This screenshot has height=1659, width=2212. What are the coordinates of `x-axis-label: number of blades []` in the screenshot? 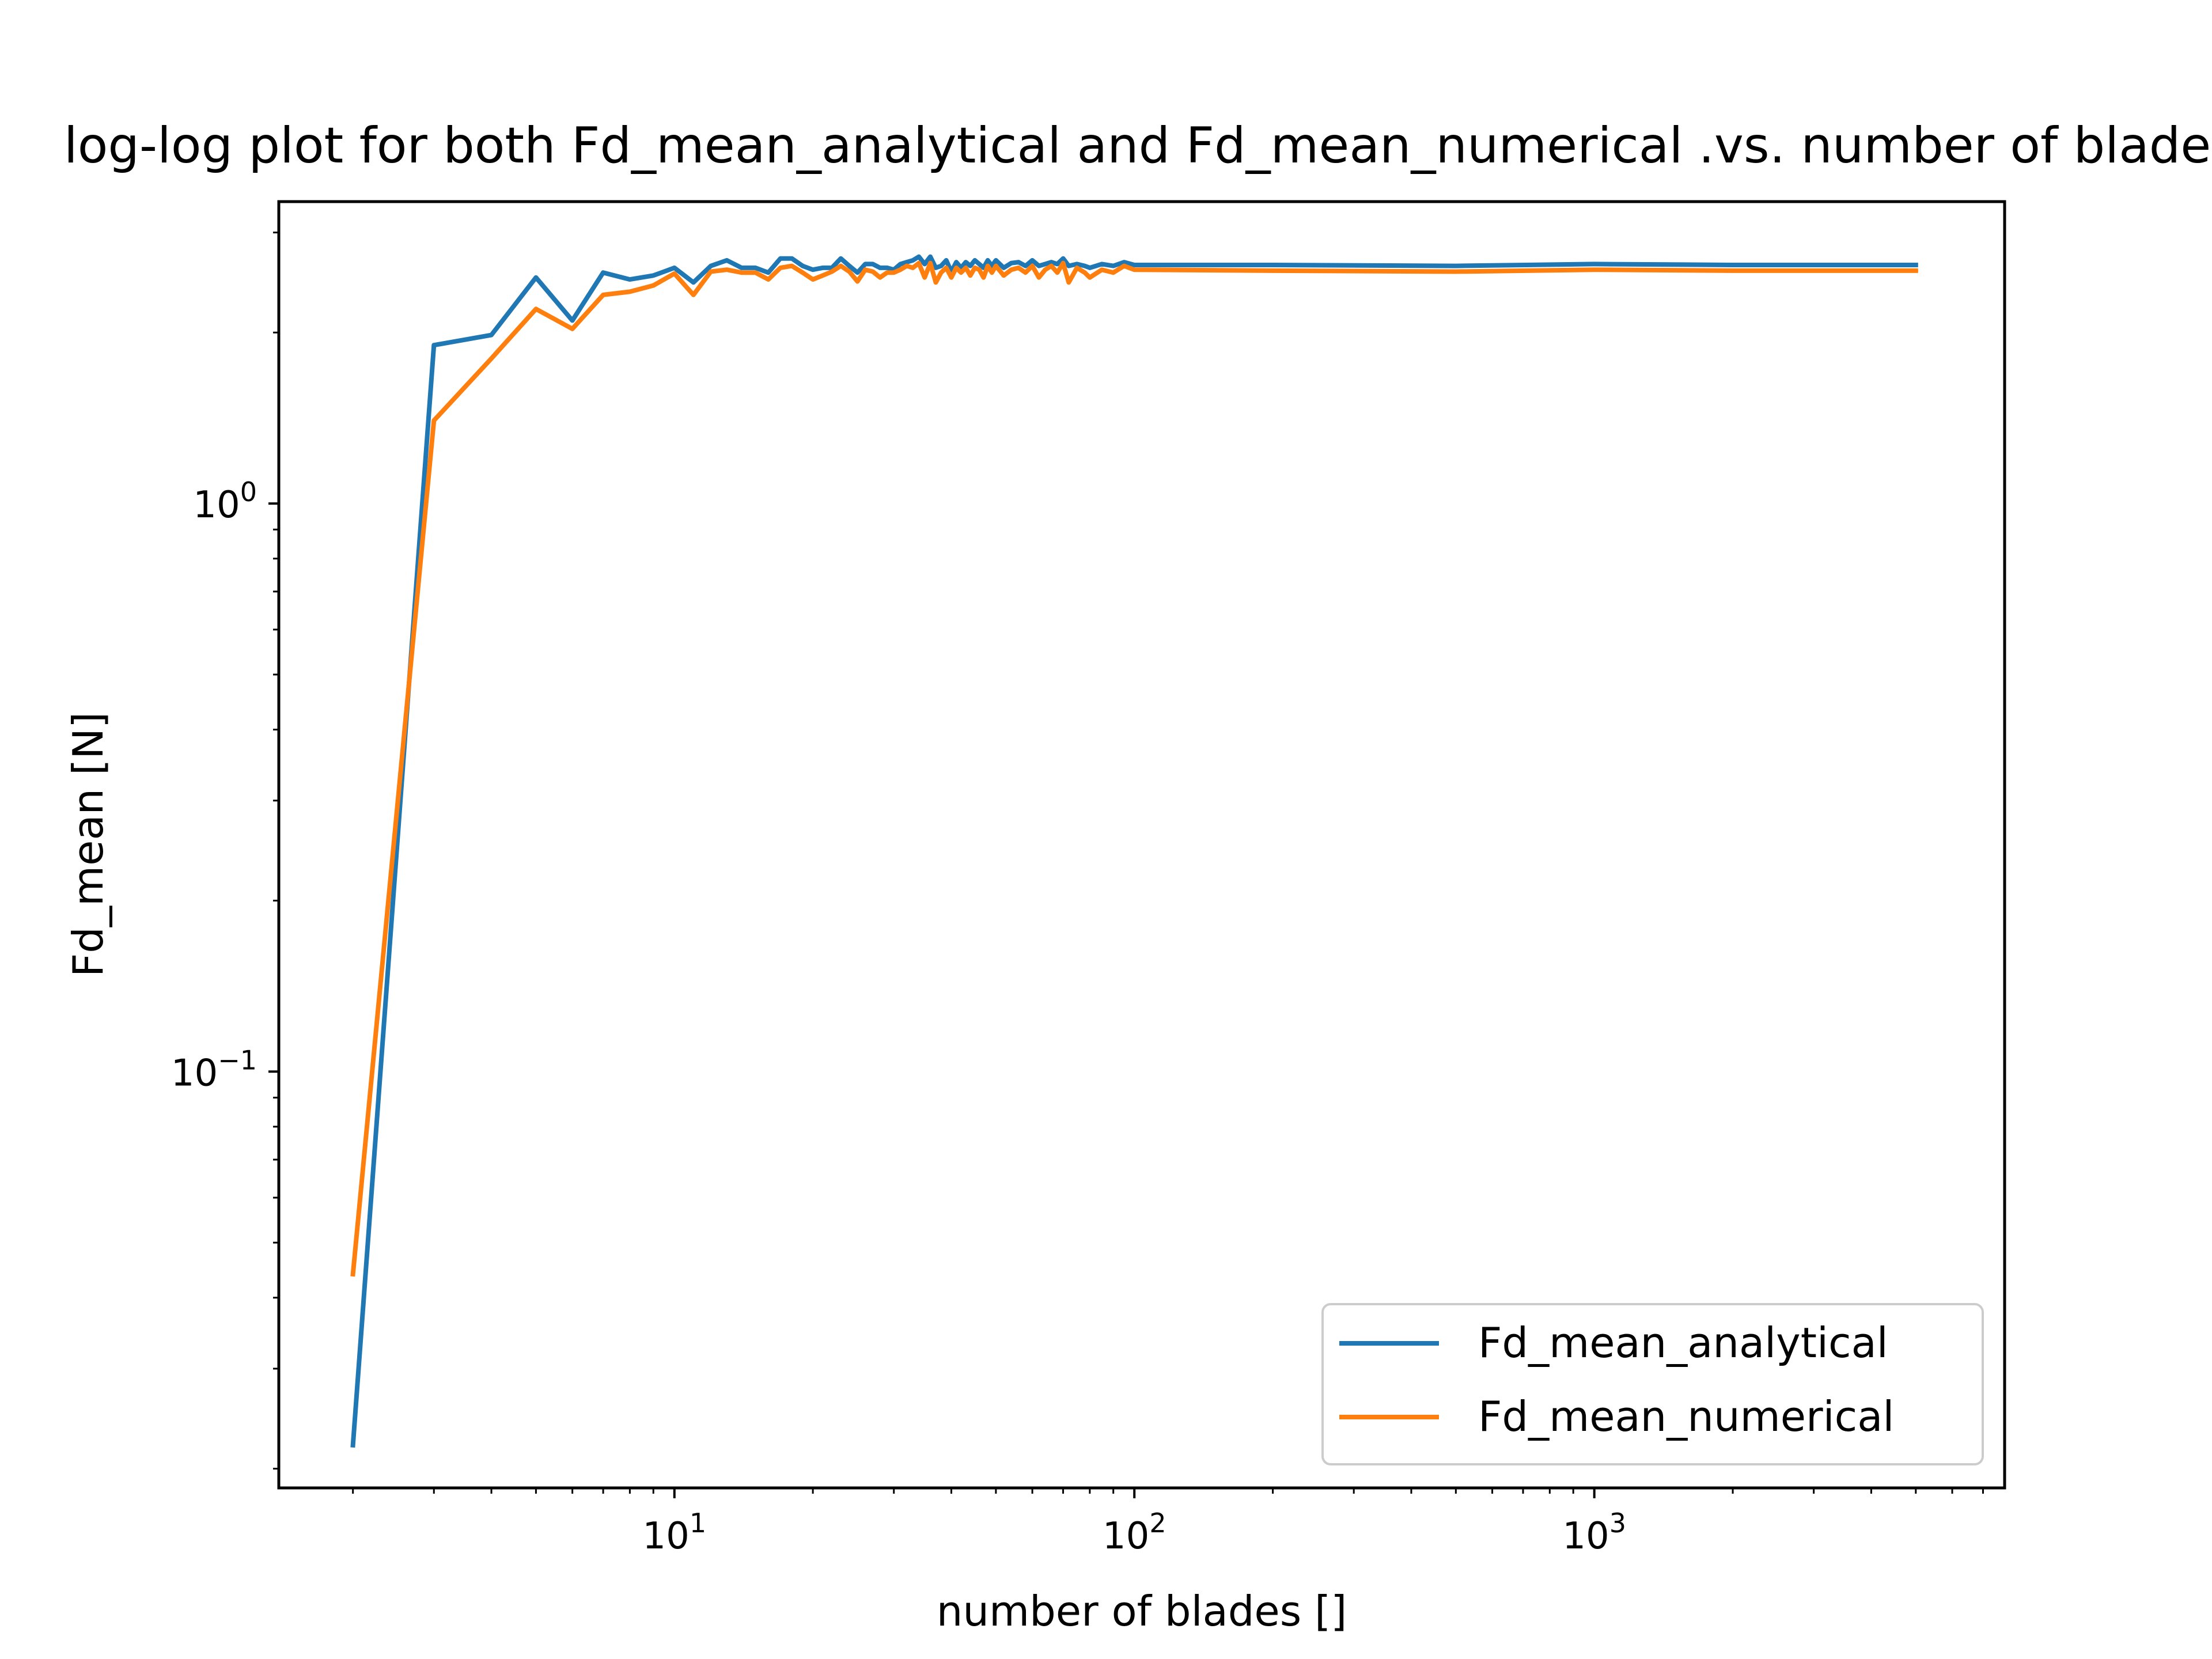 It's located at (1142, 1611).